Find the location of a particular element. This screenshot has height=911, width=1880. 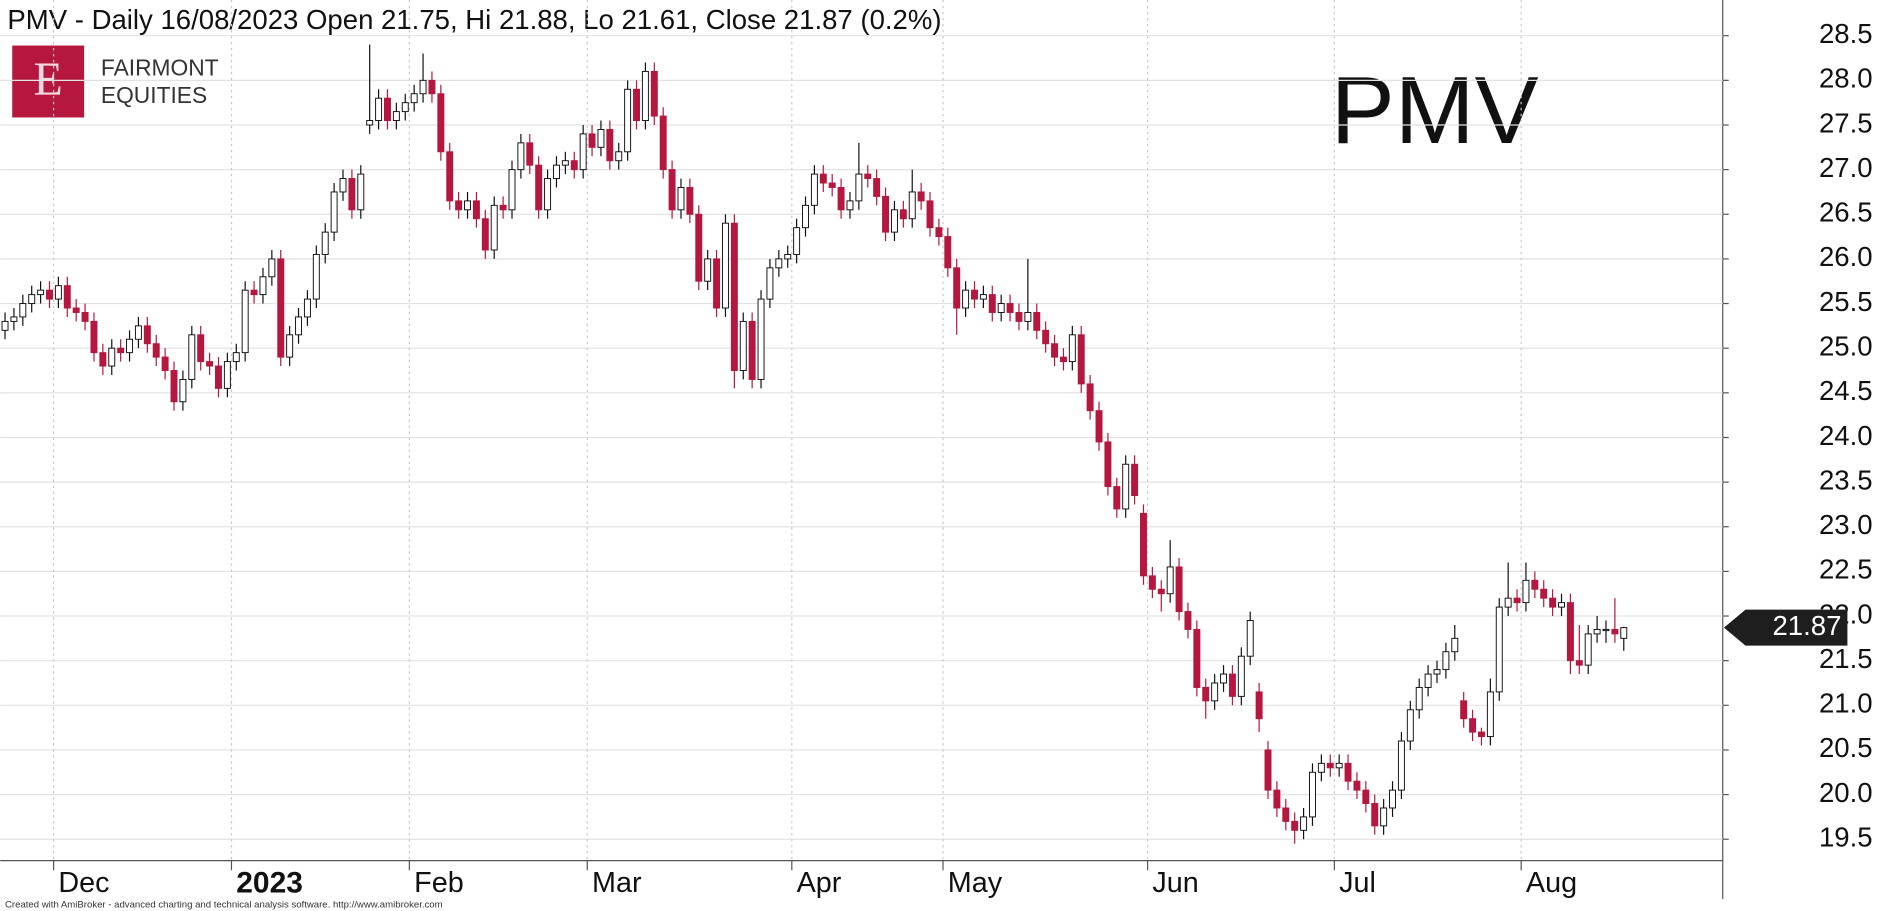

y-tick-label: 25.5 is located at coordinates (1846, 301).